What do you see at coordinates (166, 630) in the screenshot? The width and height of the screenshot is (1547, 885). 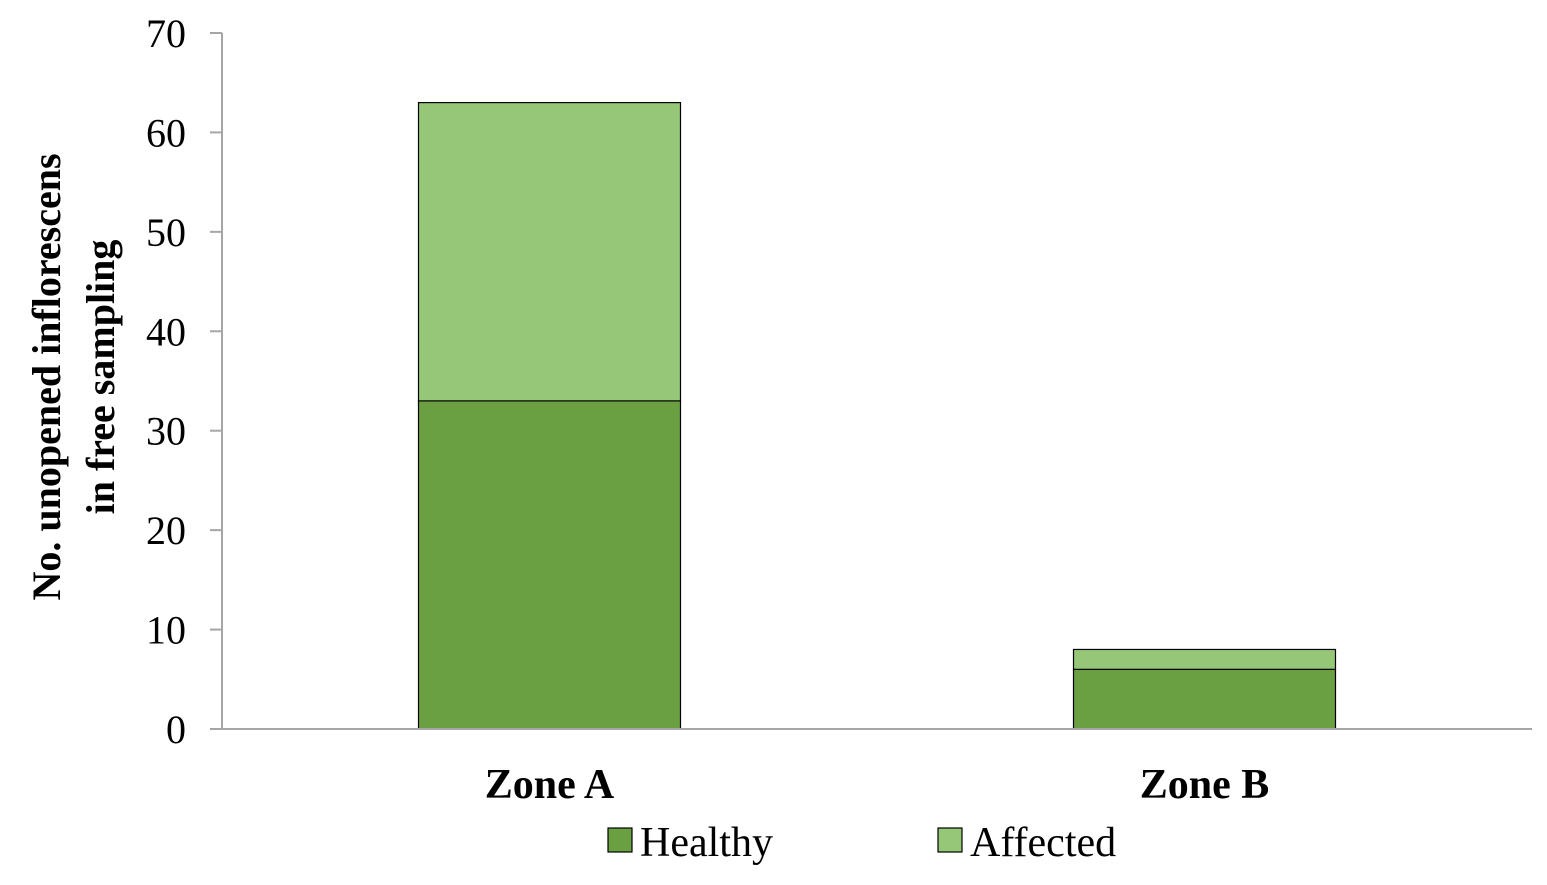 I see `y-tick-label: 10` at bounding box center [166, 630].